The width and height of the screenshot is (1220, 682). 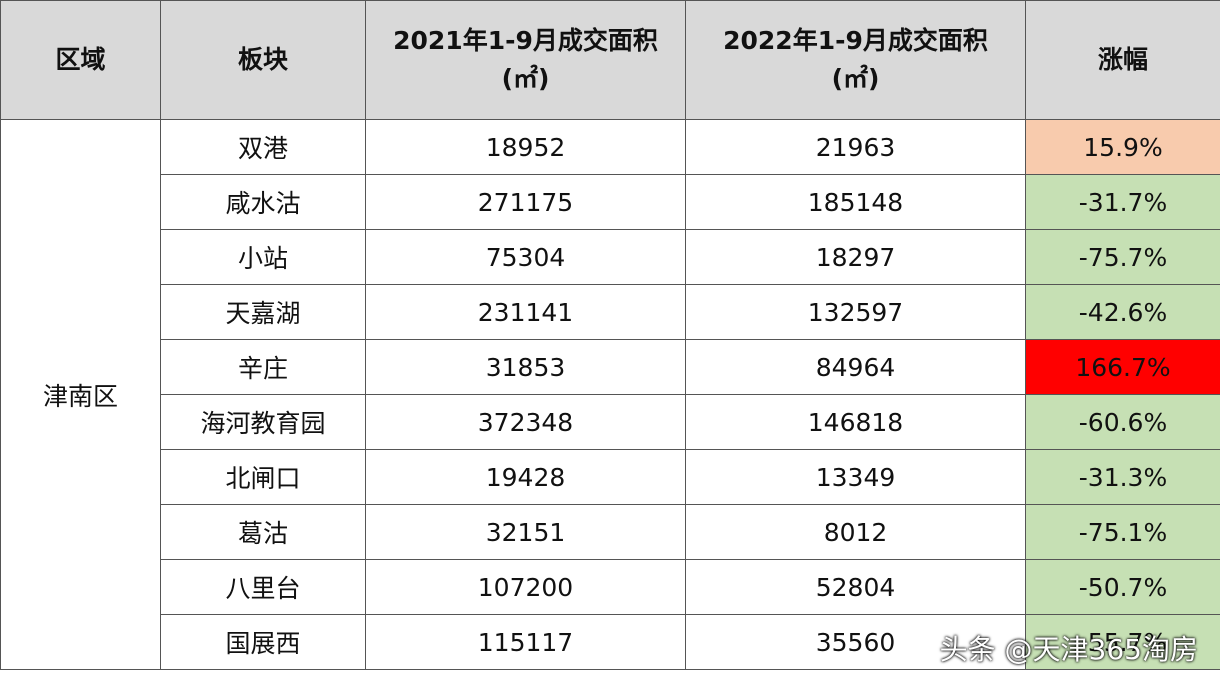 What do you see at coordinates (855, 40) in the screenshot?
I see `header-text: 2022年1-9月成交面积` at bounding box center [855, 40].